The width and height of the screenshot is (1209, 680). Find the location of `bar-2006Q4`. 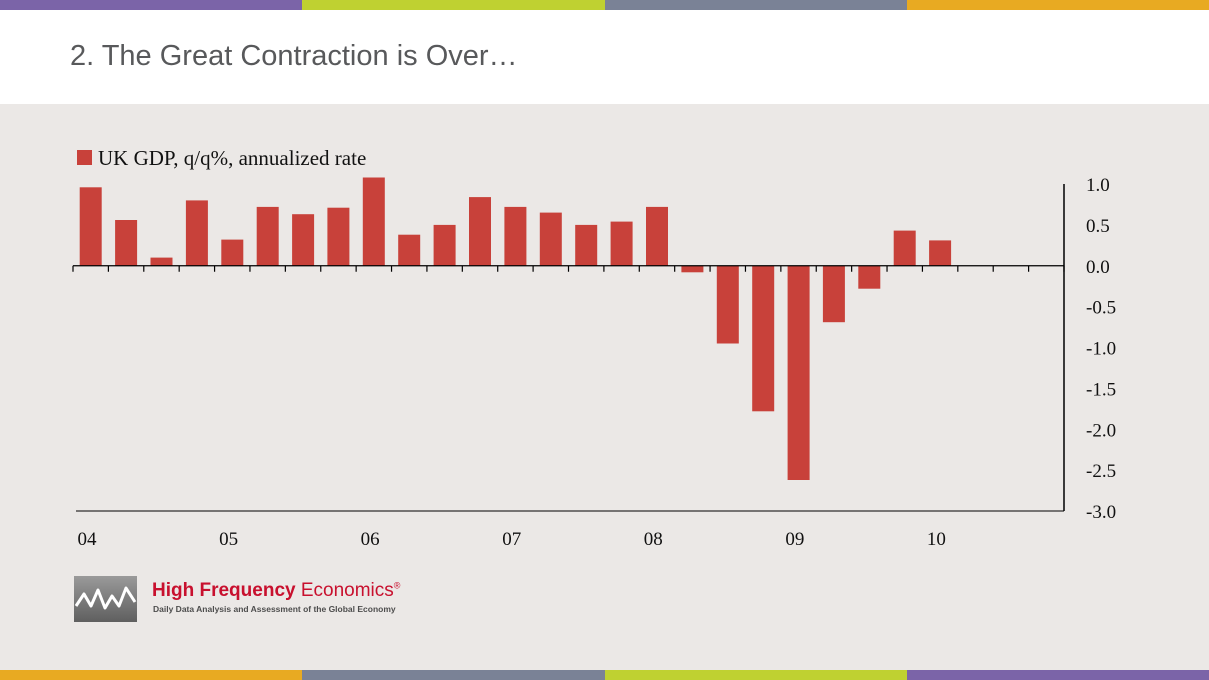

bar-2006Q4 is located at coordinates (480, 231).